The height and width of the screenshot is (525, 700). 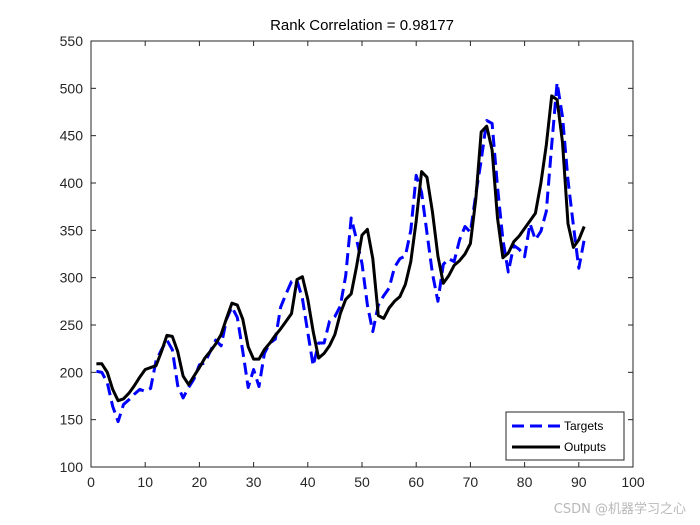 What do you see at coordinates (583, 426) in the screenshot?
I see `legend-label-targets: Targets` at bounding box center [583, 426].